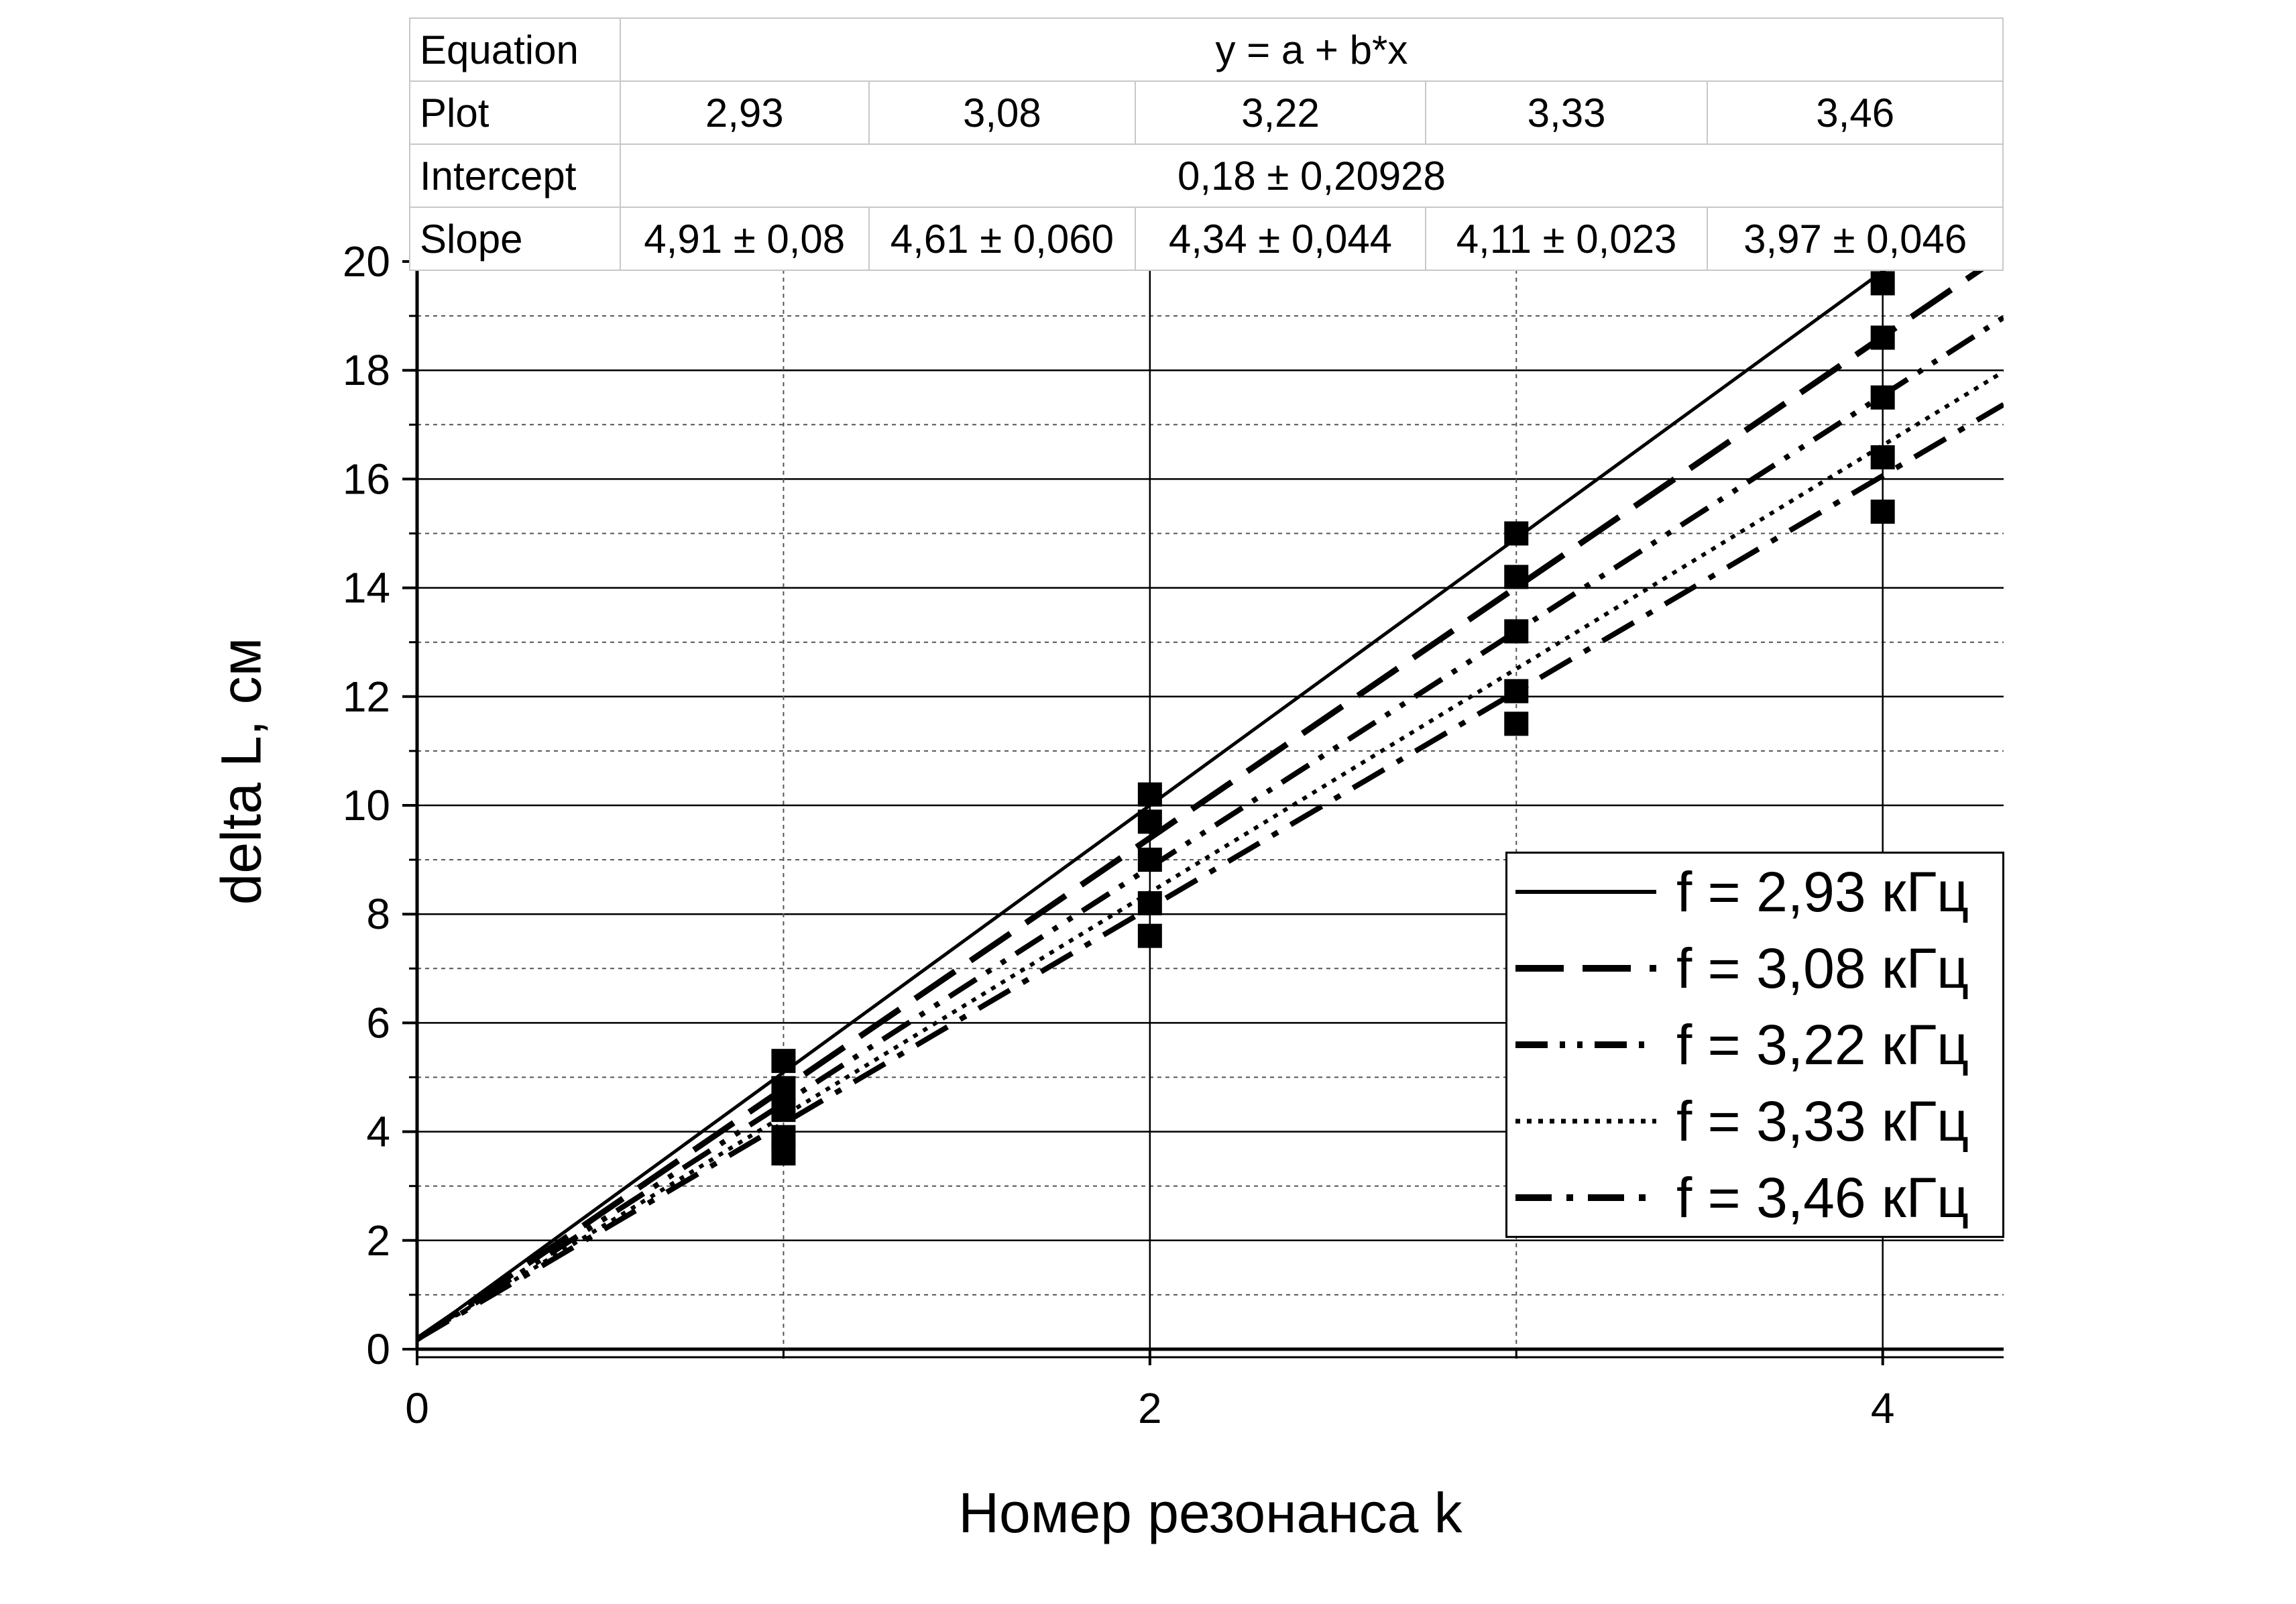  What do you see at coordinates (1210, 1512) in the screenshot?
I see `x-axis-title: Номер резонанса k` at bounding box center [1210, 1512].